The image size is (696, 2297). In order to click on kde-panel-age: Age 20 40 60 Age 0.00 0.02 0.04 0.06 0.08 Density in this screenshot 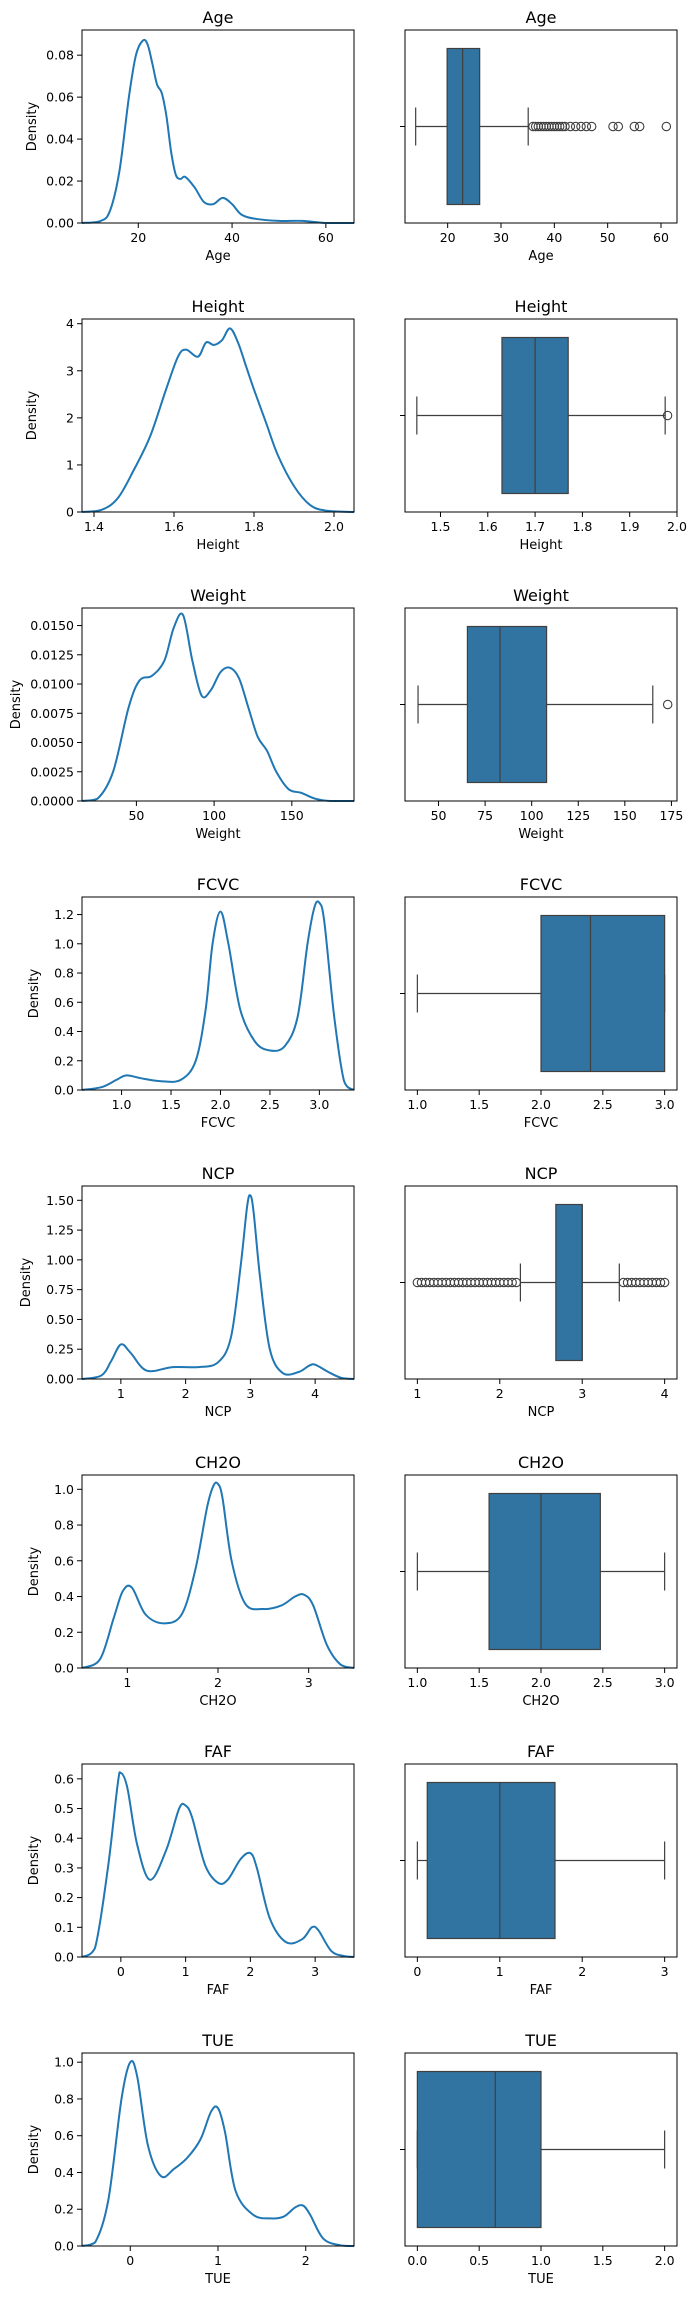, I will do `click(190, 136)`.